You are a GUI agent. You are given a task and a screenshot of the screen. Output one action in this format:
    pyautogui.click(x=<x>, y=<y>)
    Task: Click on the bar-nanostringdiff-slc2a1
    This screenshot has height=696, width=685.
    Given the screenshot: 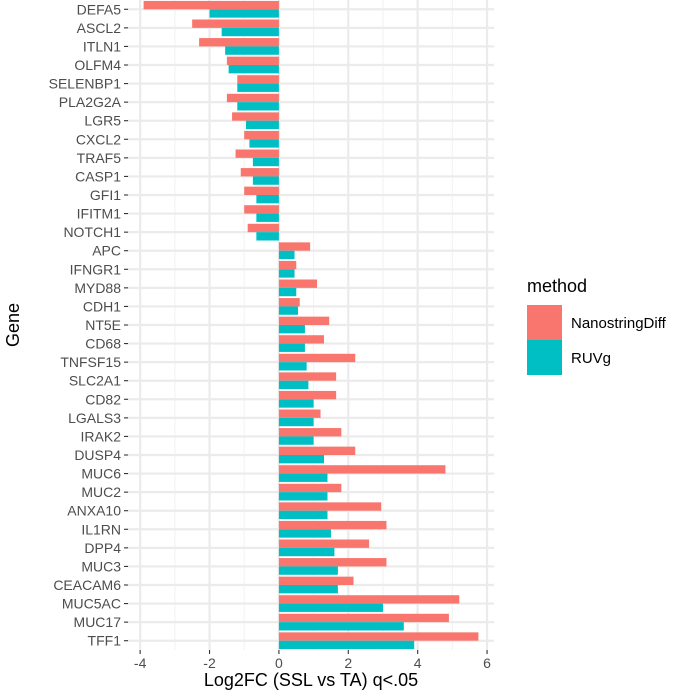 What is the action you would take?
    pyautogui.click(x=307, y=376)
    